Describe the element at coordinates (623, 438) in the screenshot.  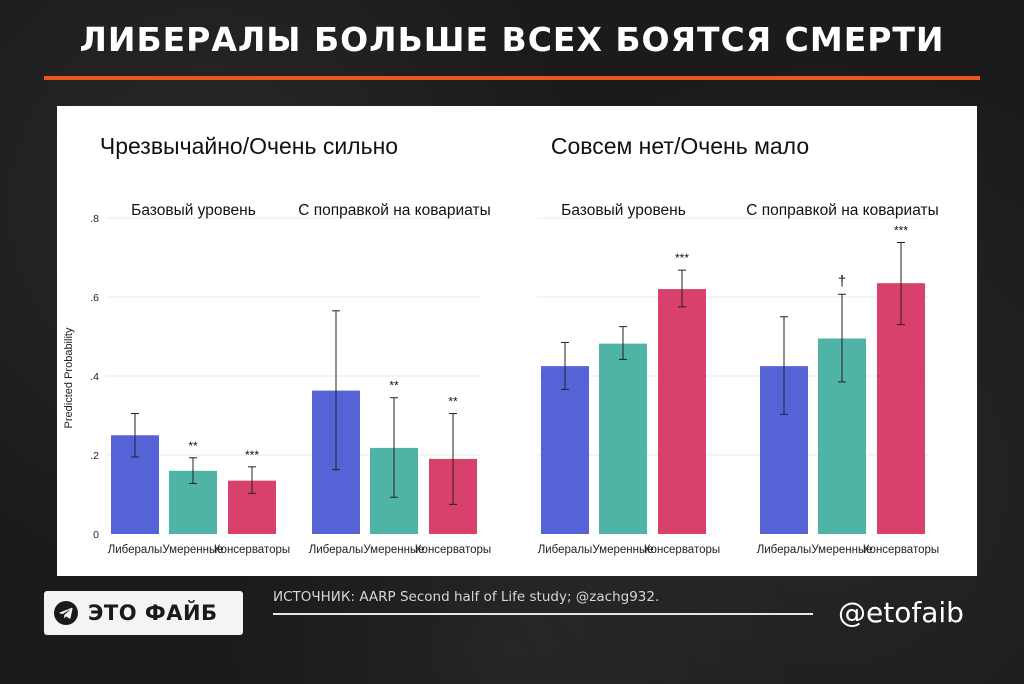
I see `bar-moderates` at that location.